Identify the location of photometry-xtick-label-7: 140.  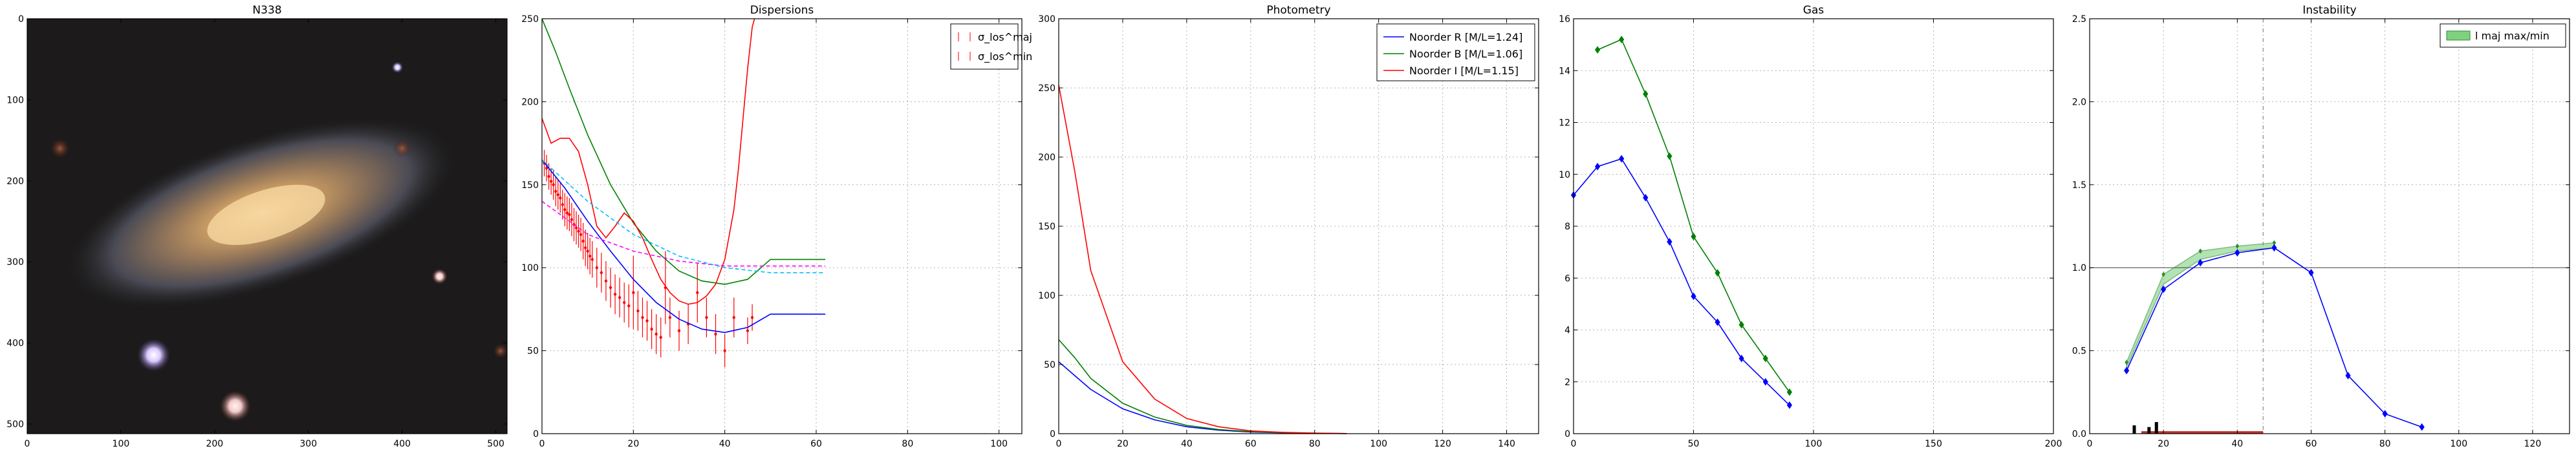
(1506, 444).